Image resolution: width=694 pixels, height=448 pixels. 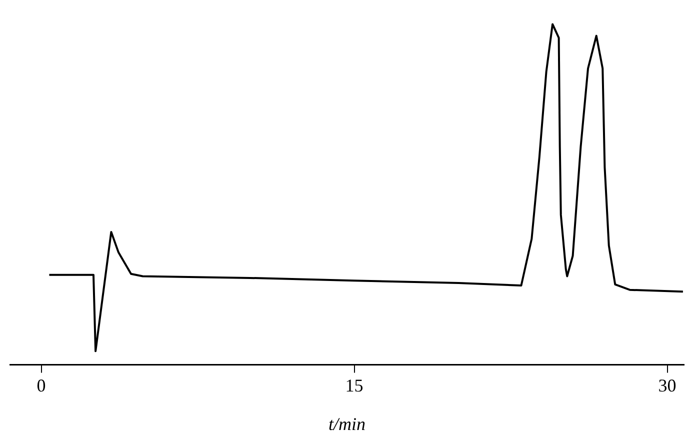 What do you see at coordinates (667, 385) in the screenshot?
I see `x-tick-label: 30` at bounding box center [667, 385].